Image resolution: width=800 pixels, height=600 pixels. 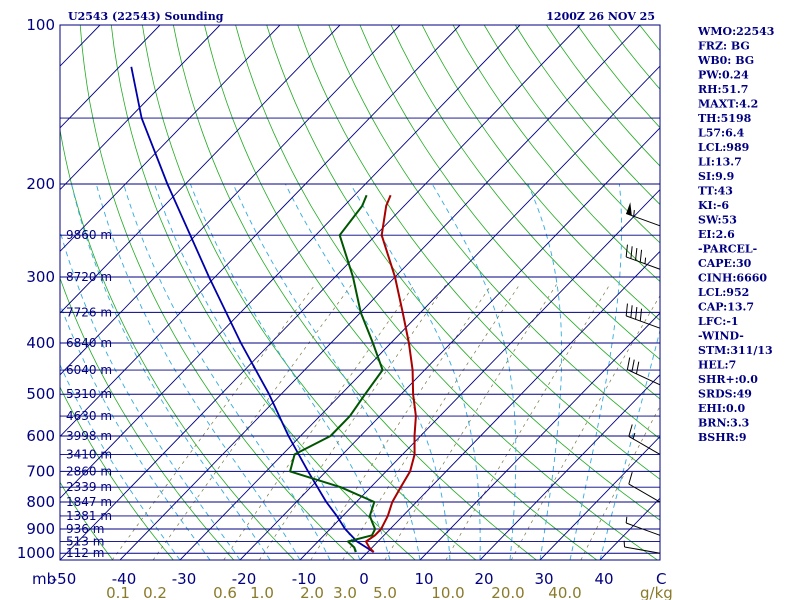 I want to click on index-item: -PARCEL-, so click(x=727, y=249).